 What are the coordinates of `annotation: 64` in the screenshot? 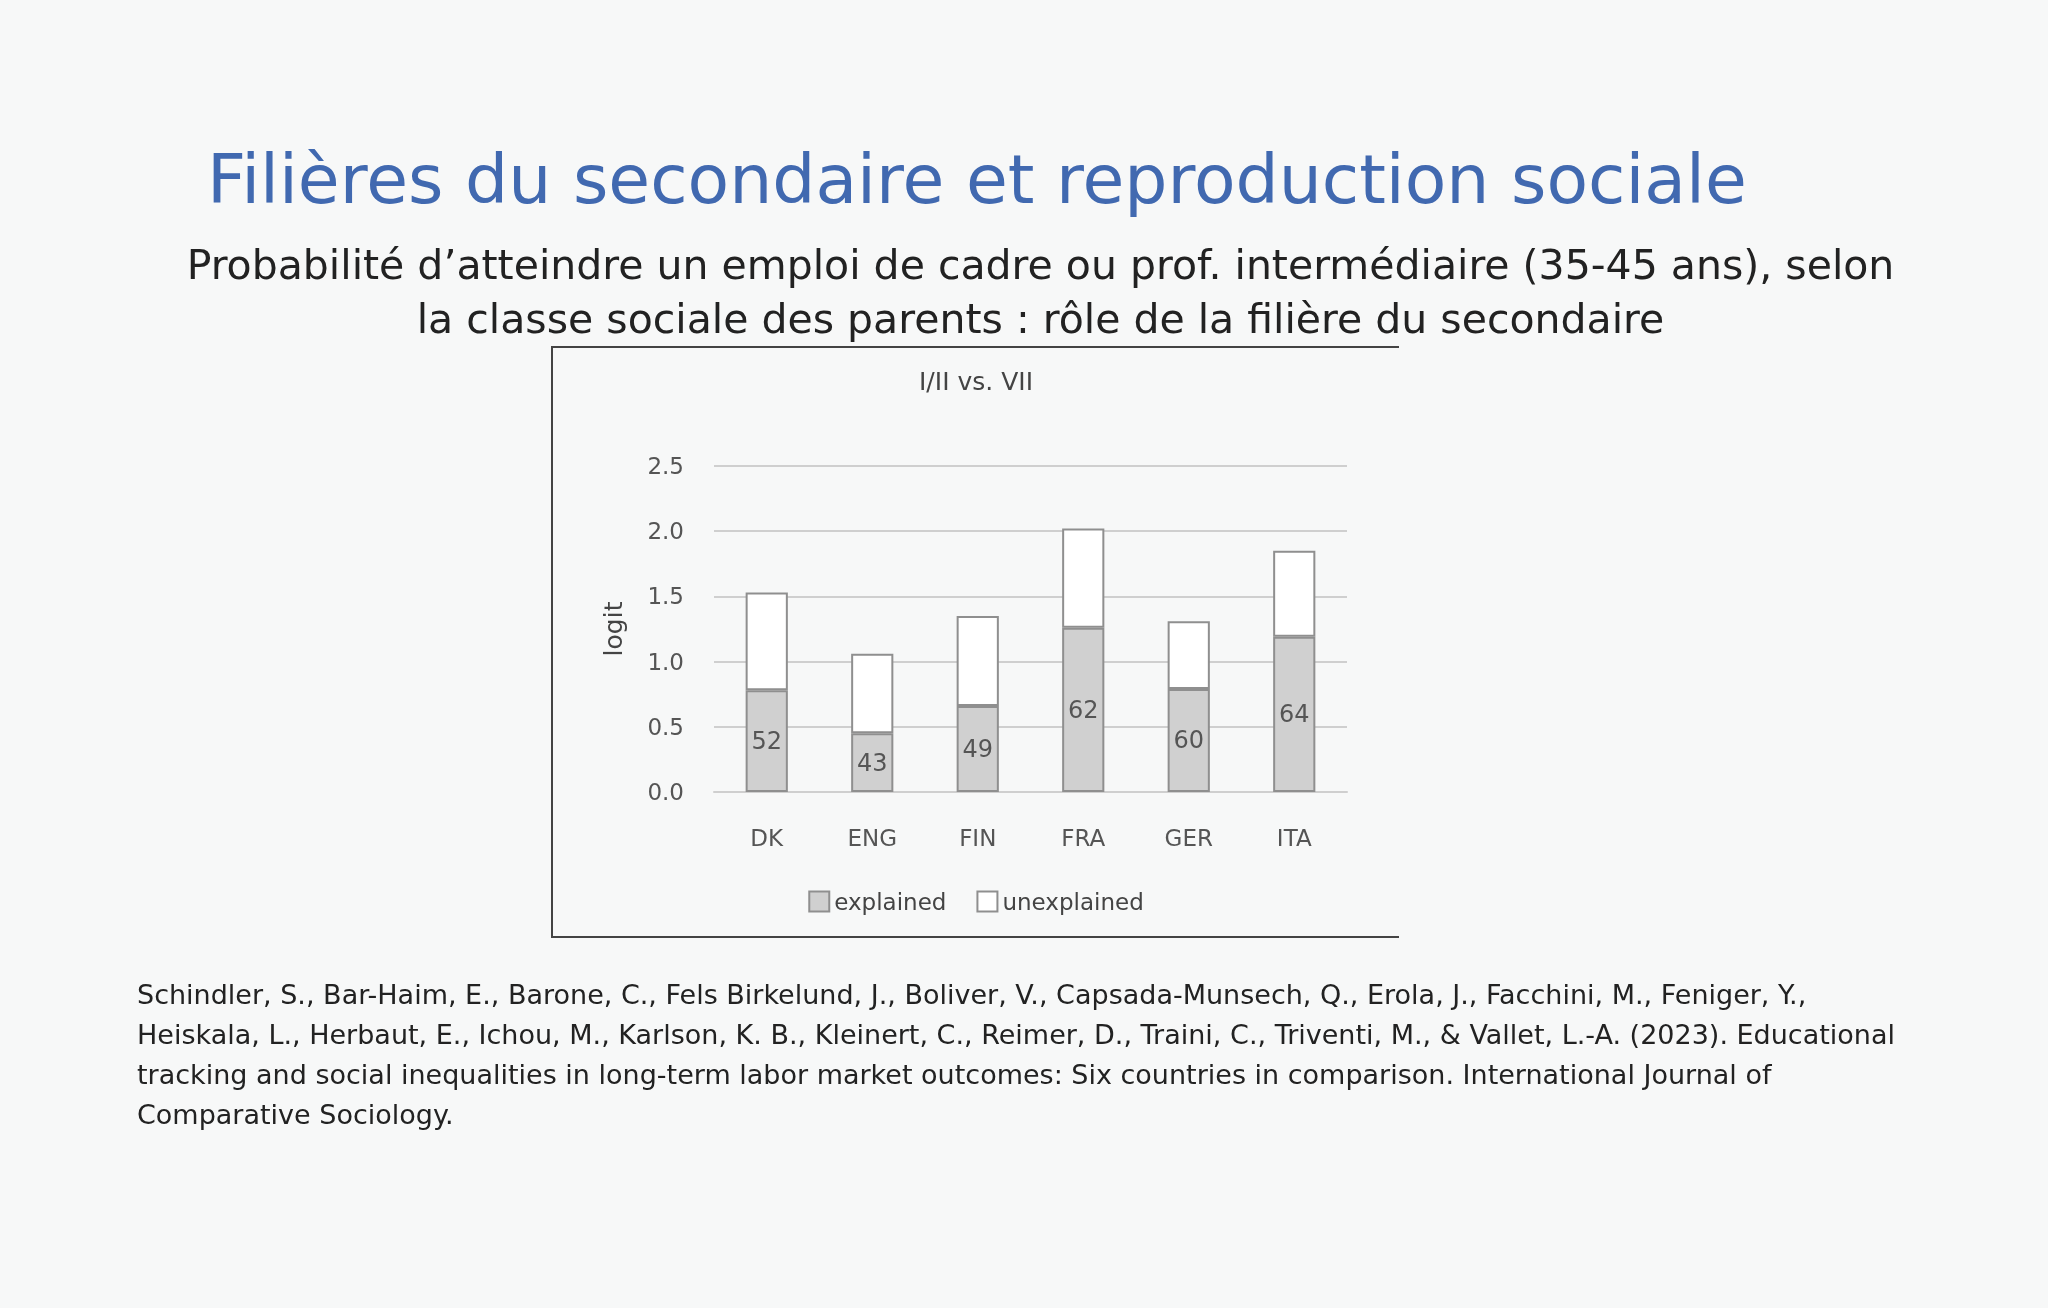 It's located at (1294, 714).